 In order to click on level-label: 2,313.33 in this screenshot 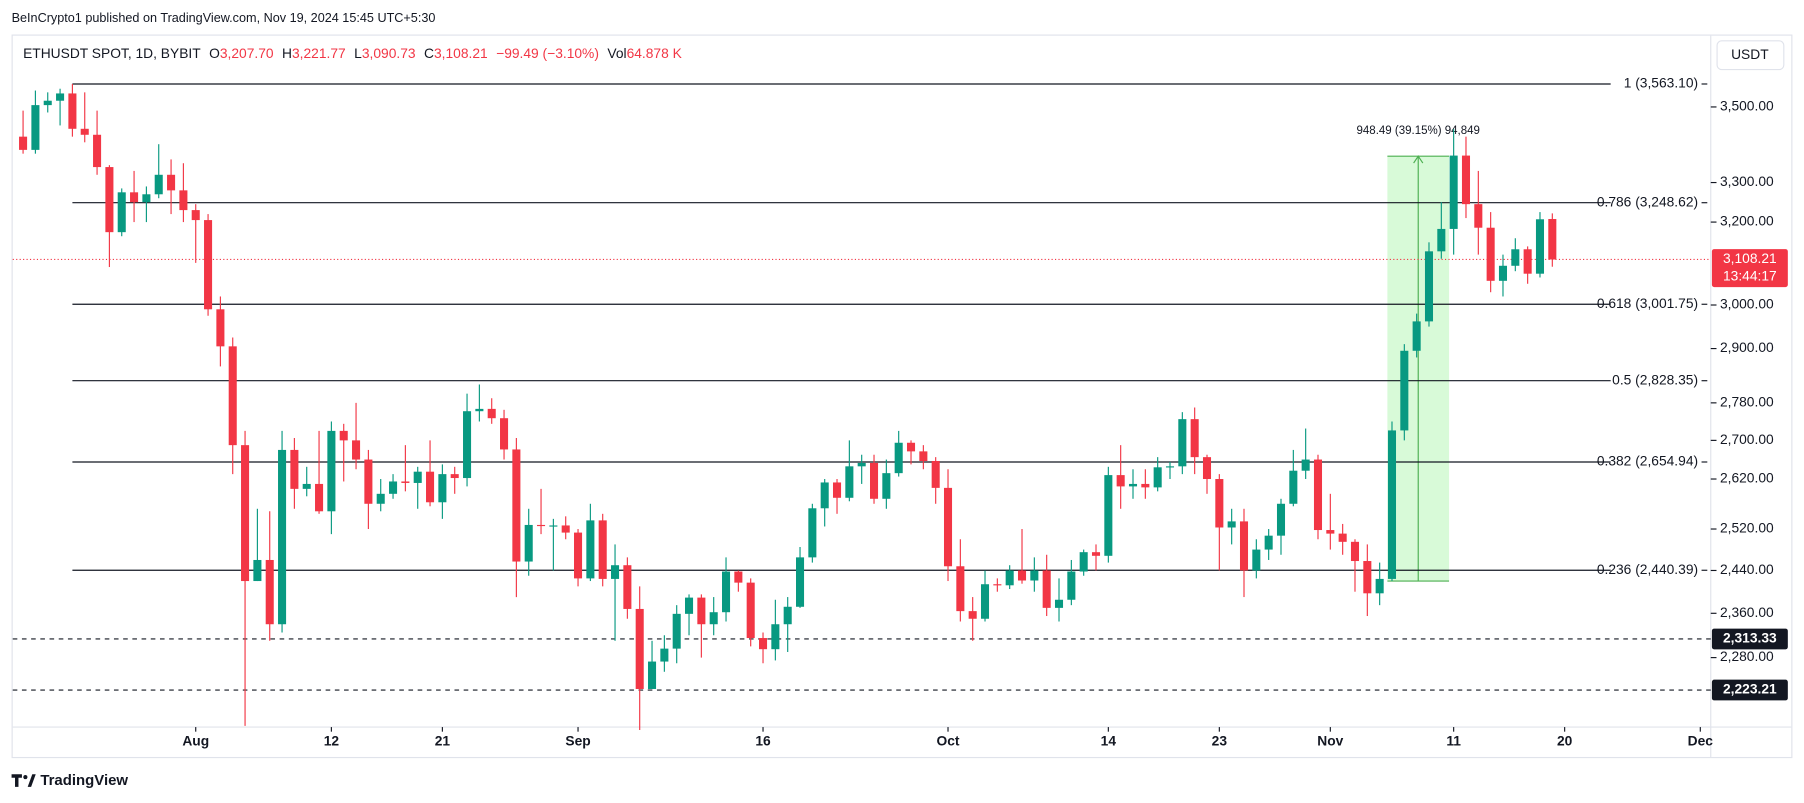, I will do `click(1750, 638)`.